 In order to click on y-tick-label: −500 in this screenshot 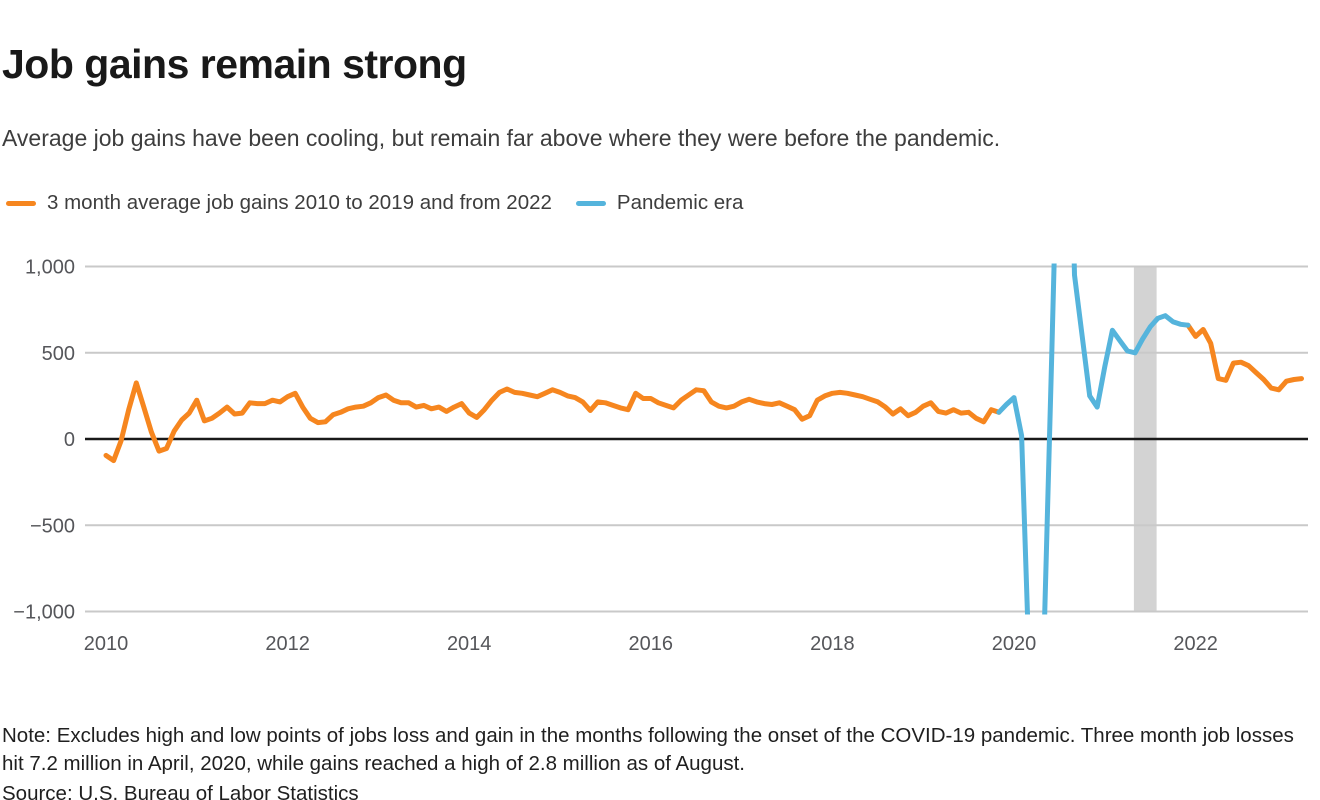, I will do `click(52, 526)`.